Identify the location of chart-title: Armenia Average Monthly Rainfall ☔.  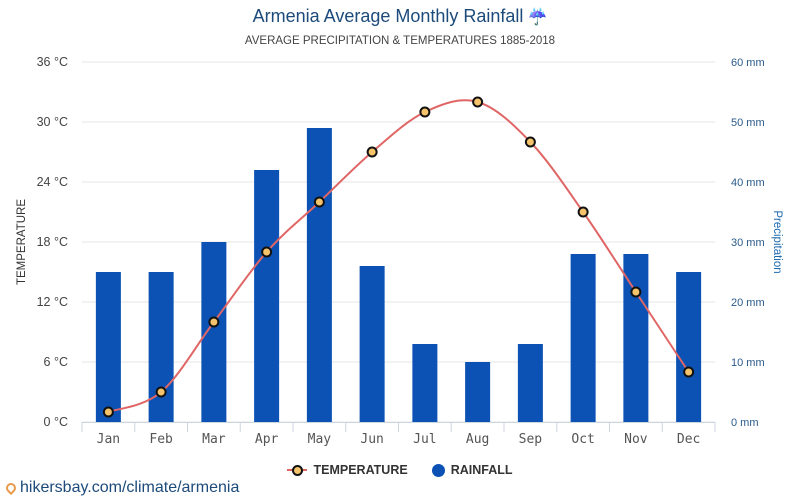
(400, 16).